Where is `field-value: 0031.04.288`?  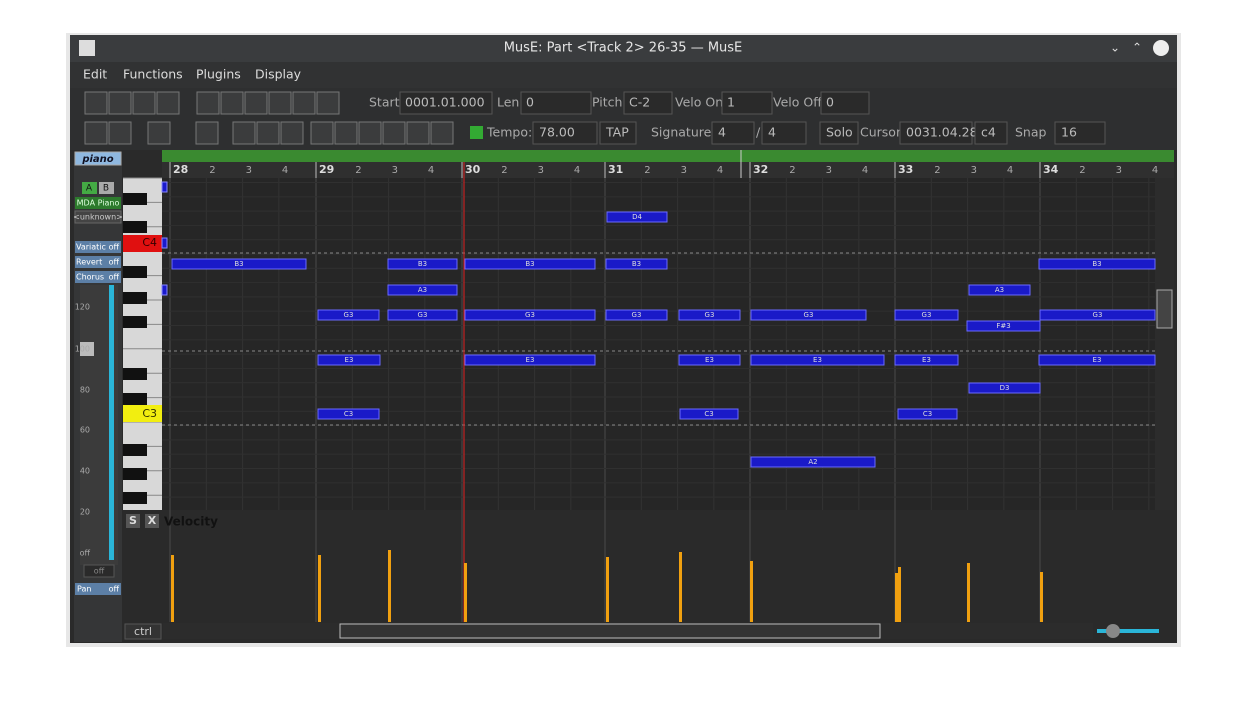
field-value: 0031.04.288 is located at coordinates (946, 132).